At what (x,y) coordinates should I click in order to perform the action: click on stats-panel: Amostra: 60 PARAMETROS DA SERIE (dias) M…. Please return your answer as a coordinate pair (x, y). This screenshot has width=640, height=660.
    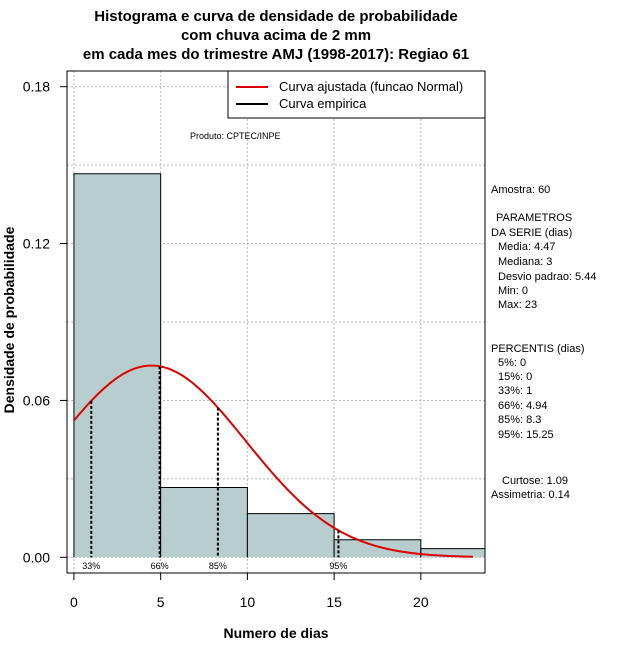
    Looking at the image, I should click on (543, 342).